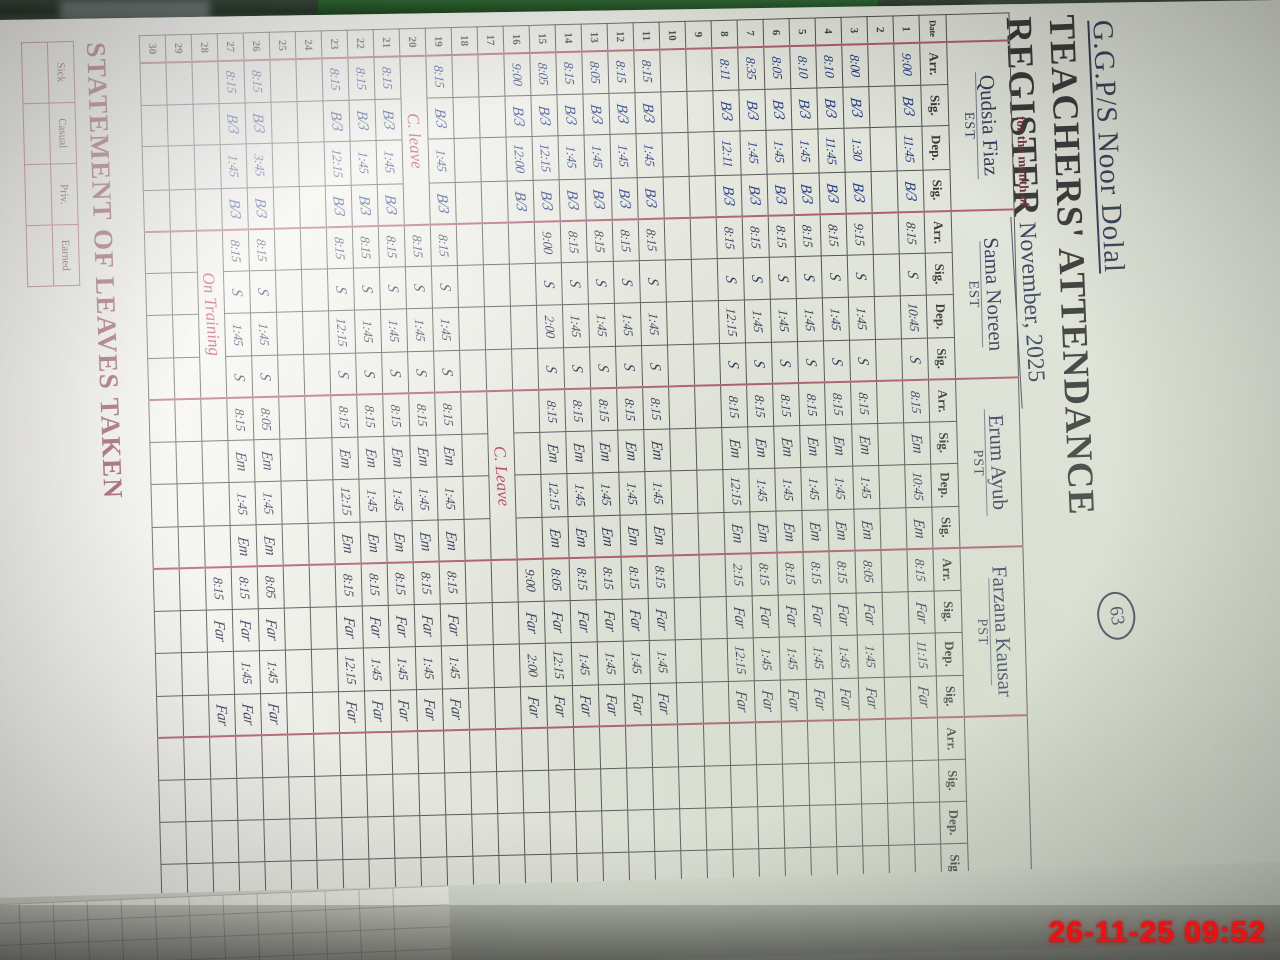 This screenshot has width=1280, height=960. I want to click on attendance-cell: 9:15, so click(860, 234).